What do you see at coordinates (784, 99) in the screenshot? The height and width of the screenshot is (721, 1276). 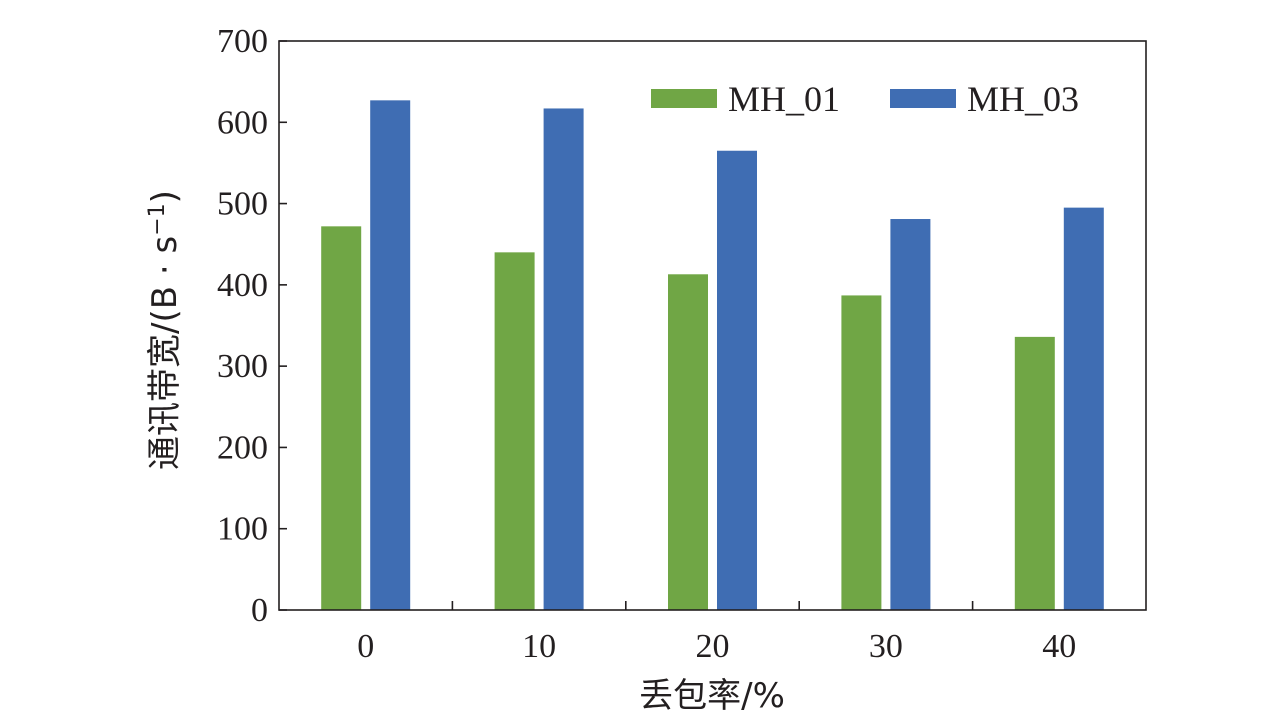 I see `legend-label-mh01: MH_01` at bounding box center [784, 99].